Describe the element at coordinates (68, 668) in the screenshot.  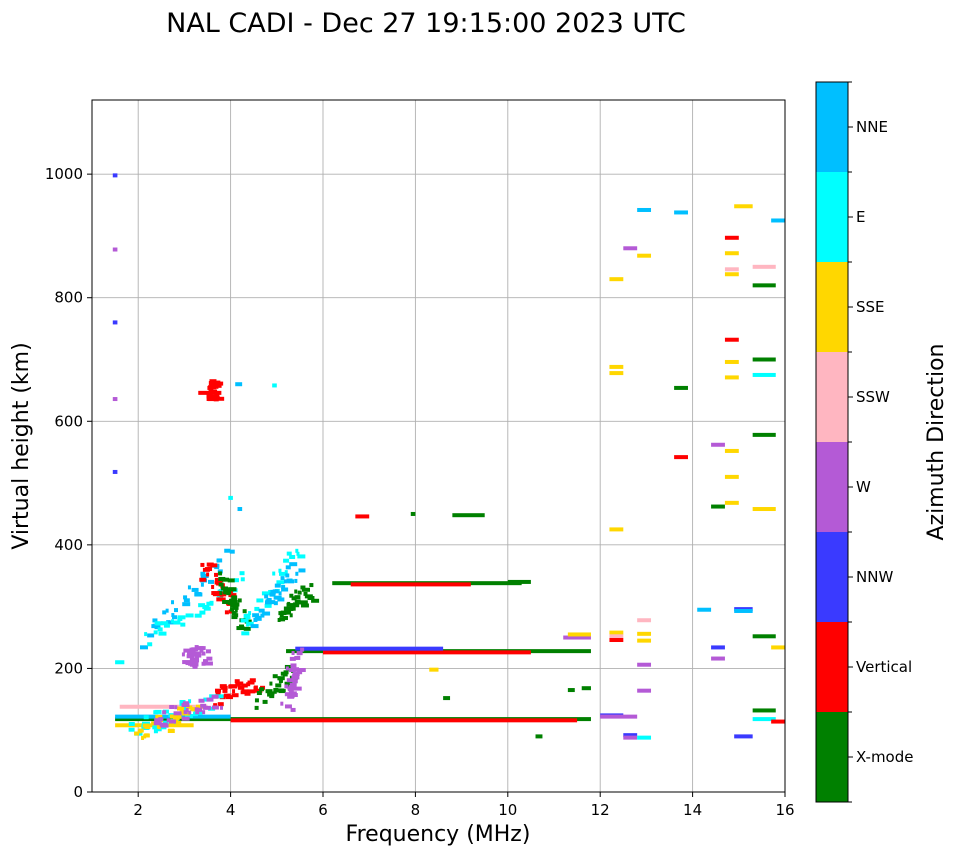
I see `y-tick-label: 200` at that location.